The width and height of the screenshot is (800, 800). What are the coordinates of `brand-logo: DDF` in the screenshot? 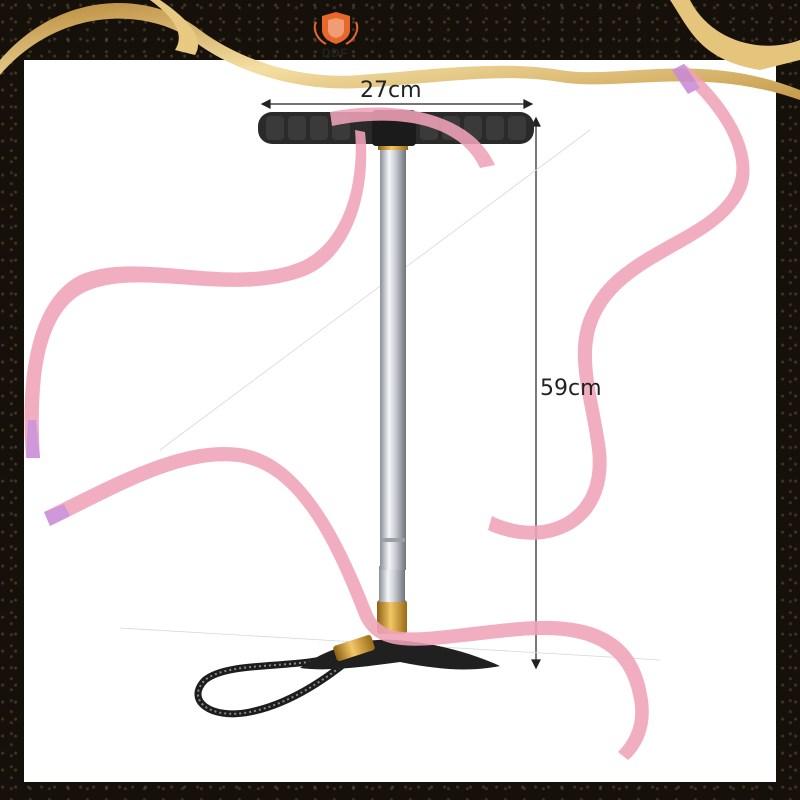 It's located at (335, 37).